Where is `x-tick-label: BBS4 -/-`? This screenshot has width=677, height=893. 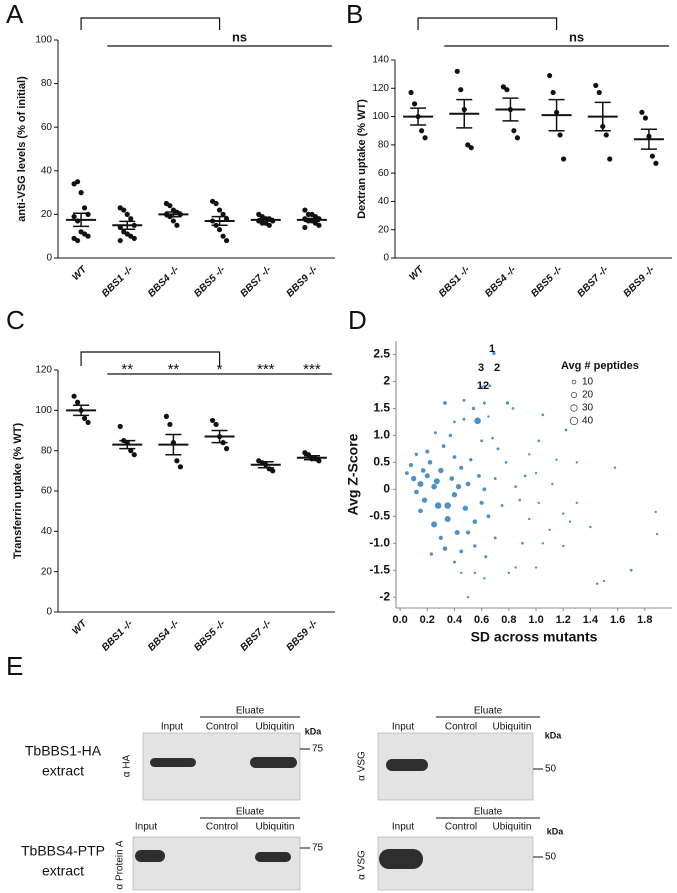
x-tick-label: BBS4 -/- is located at coordinates (164, 636).